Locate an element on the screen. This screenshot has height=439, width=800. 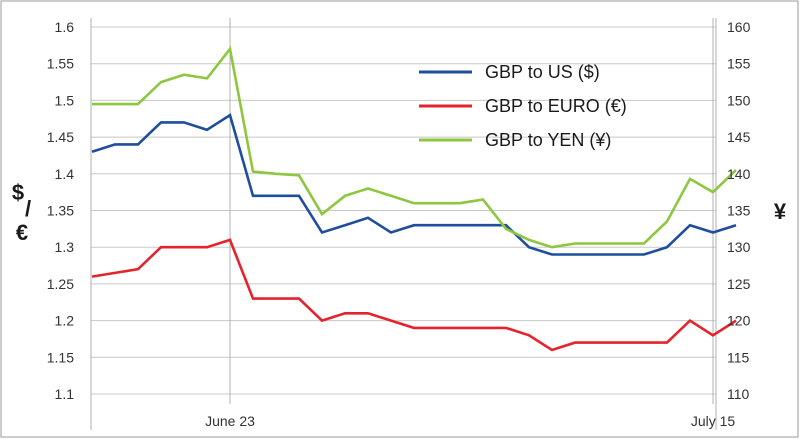
right-tick-label: 160 is located at coordinates (739, 27).